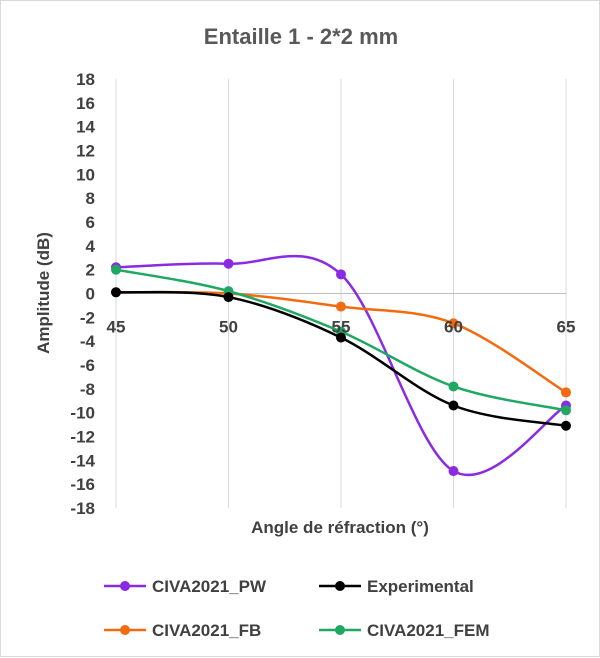 The image size is (600, 658). What do you see at coordinates (85, 127) in the screenshot?
I see `y-tick-label: 14` at bounding box center [85, 127].